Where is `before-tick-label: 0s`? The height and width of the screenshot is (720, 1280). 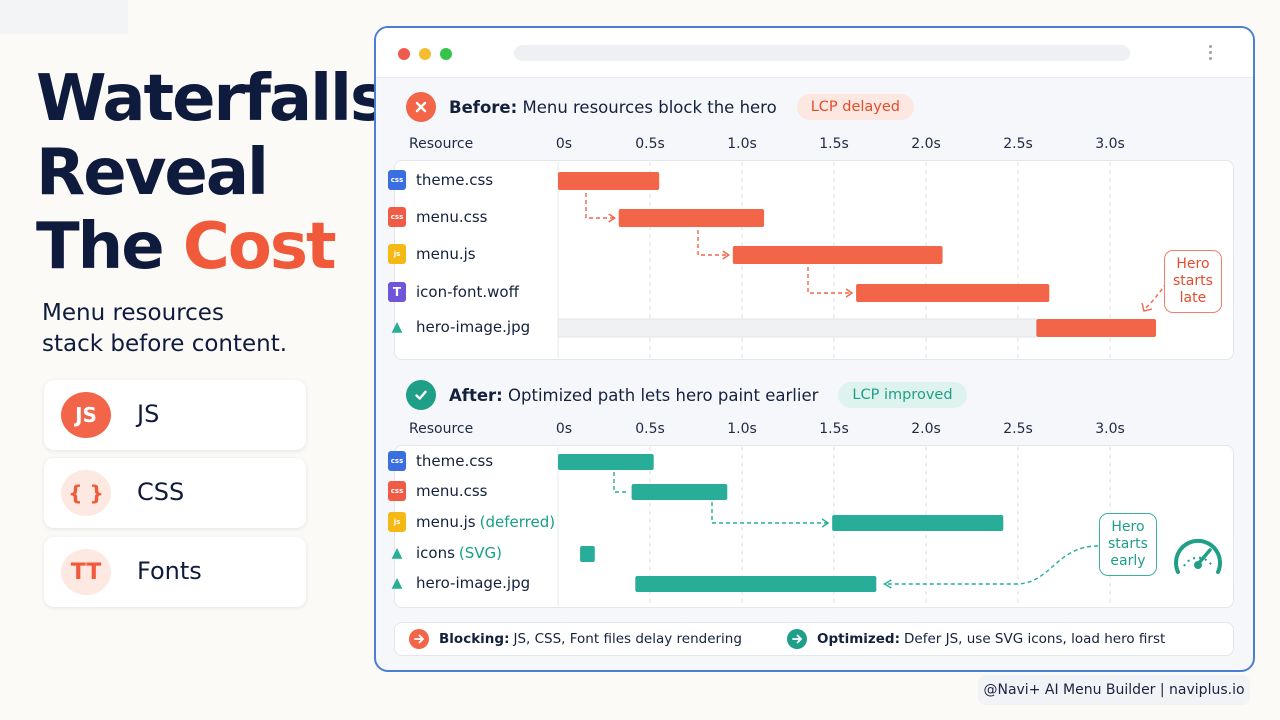
before-tick-label: 0s is located at coordinates (564, 144).